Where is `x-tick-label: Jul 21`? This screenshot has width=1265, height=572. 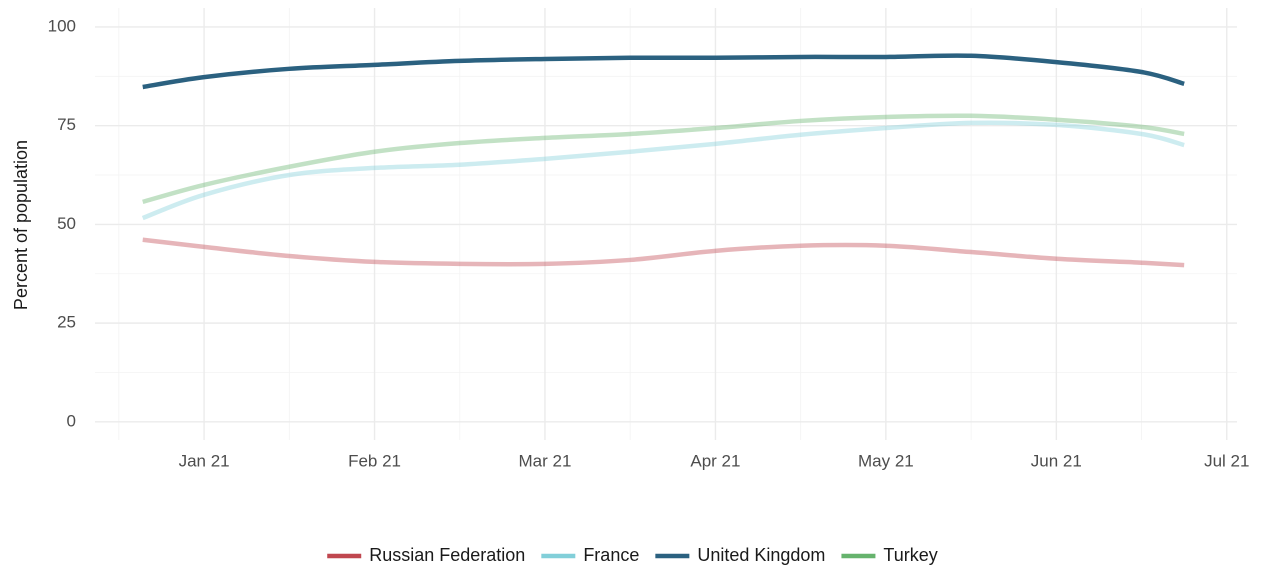
x-tick-label: Jul 21 is located at coordinates (1226, 460).